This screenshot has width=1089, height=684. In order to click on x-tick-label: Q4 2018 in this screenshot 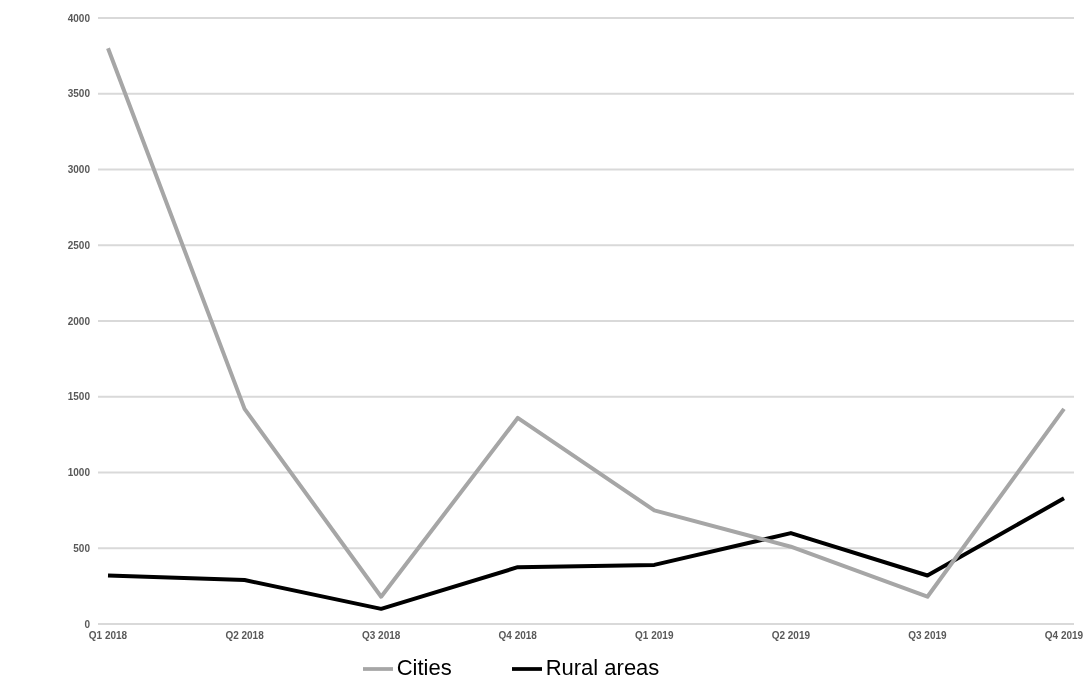, I will do `click(518, 636)`.